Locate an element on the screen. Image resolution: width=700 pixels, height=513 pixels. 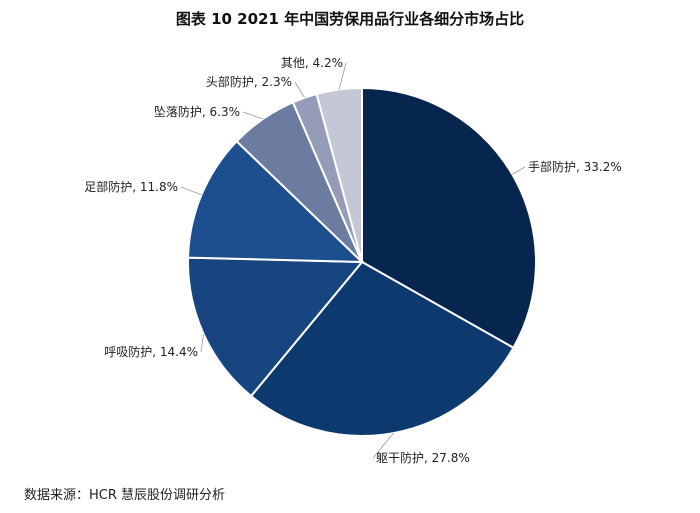
slice-label: 其他, 4.2% is located at coordinates (312, 63).